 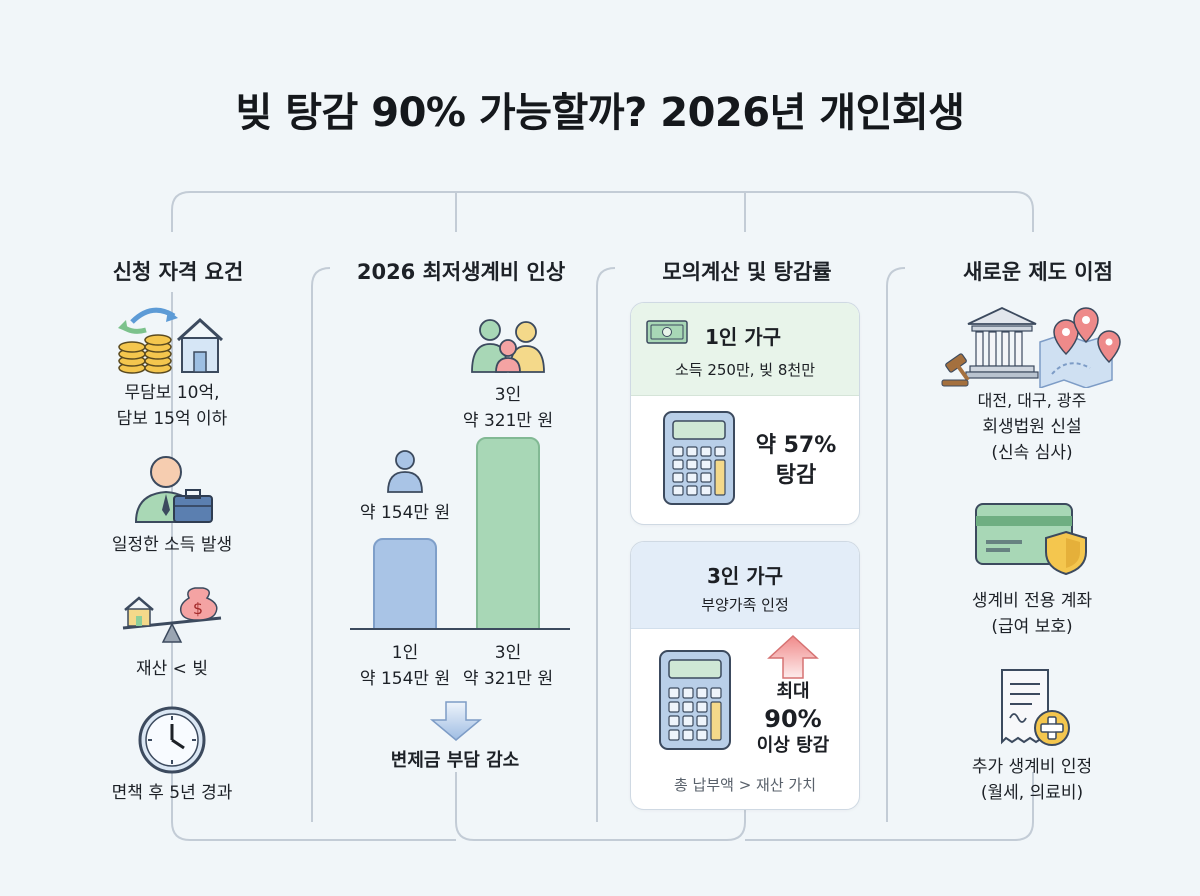 I want to click on single-household-rate-suffix: 탕감, so click(x=796, y=475).